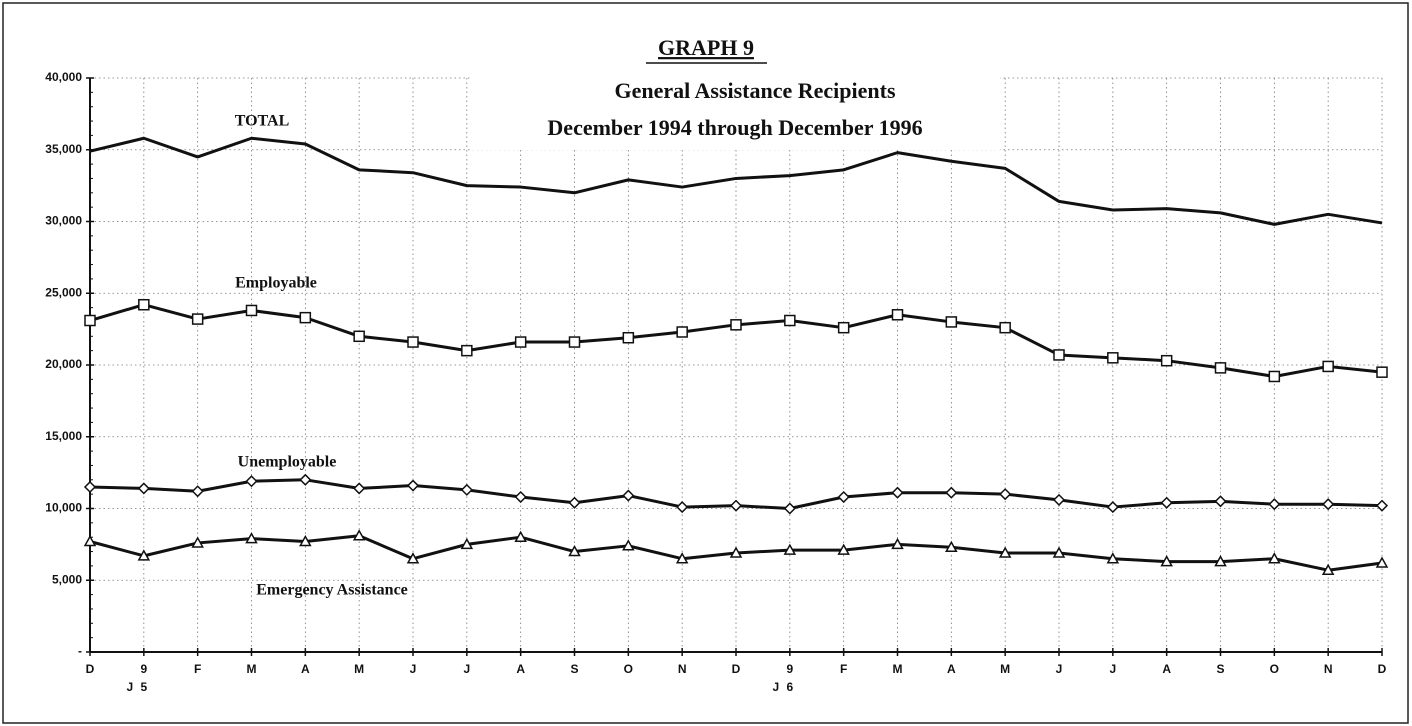 This screenshot has width=1412, height=726. Describe the element at coordinates (262, 121) in the screenshot. I see `series-label: TOTAL` at that location.